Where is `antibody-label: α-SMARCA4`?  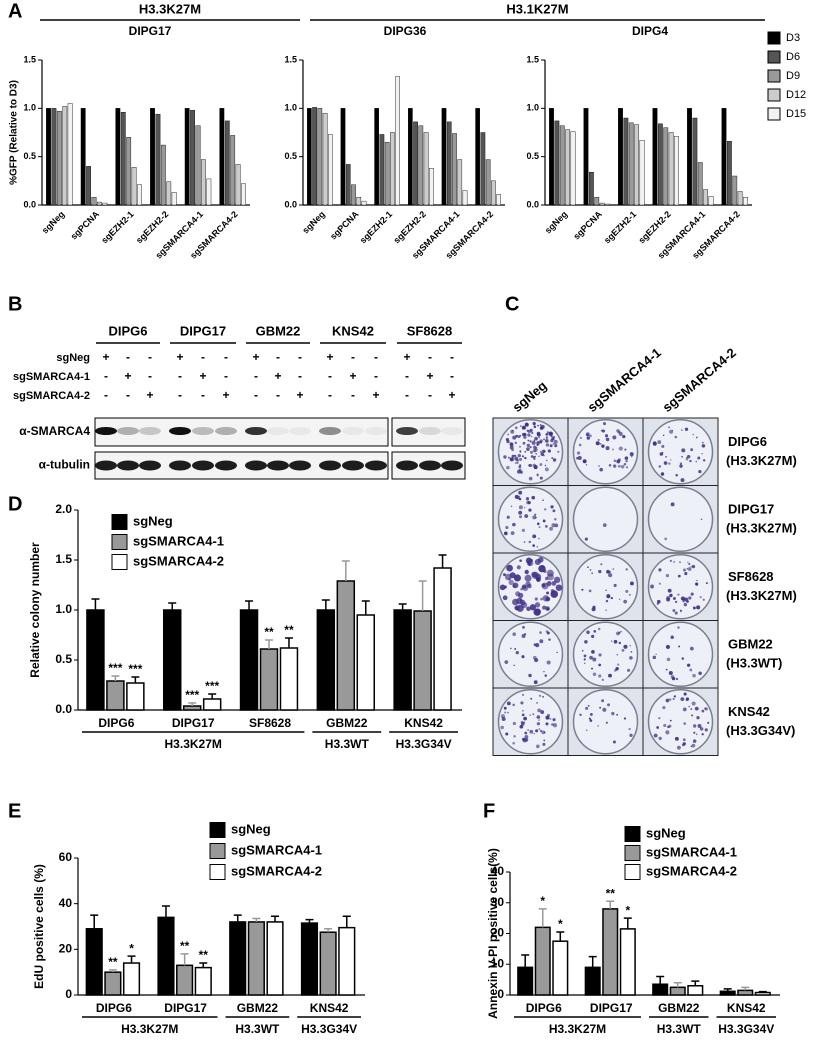 antibody-label: α-SMARCA4 is located at coordinates (54, 431).